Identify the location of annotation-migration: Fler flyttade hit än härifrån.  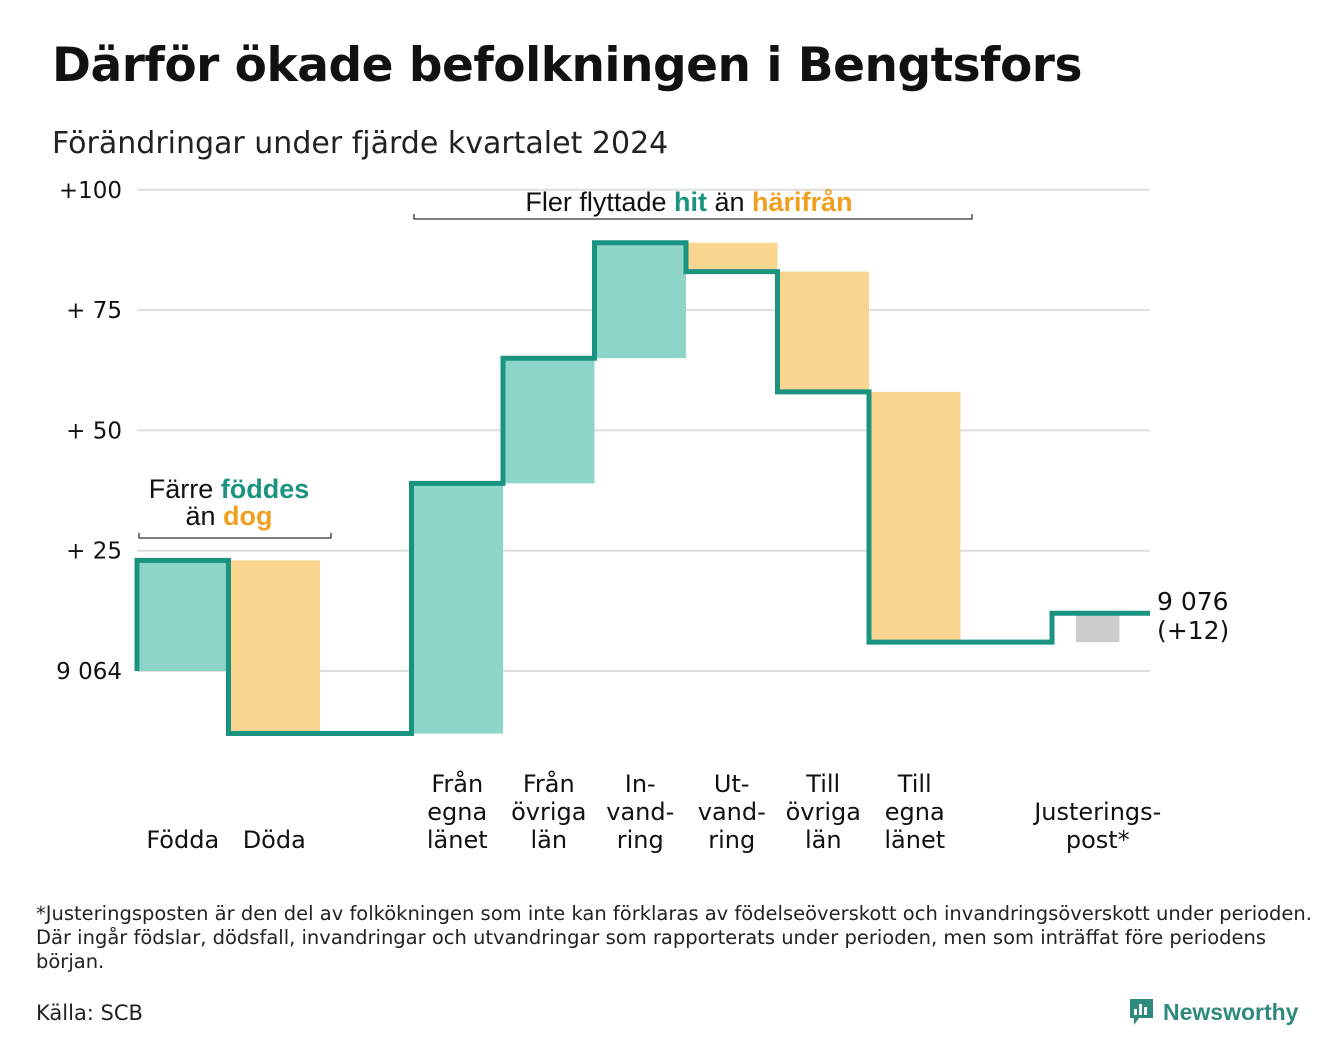
(688, 202).